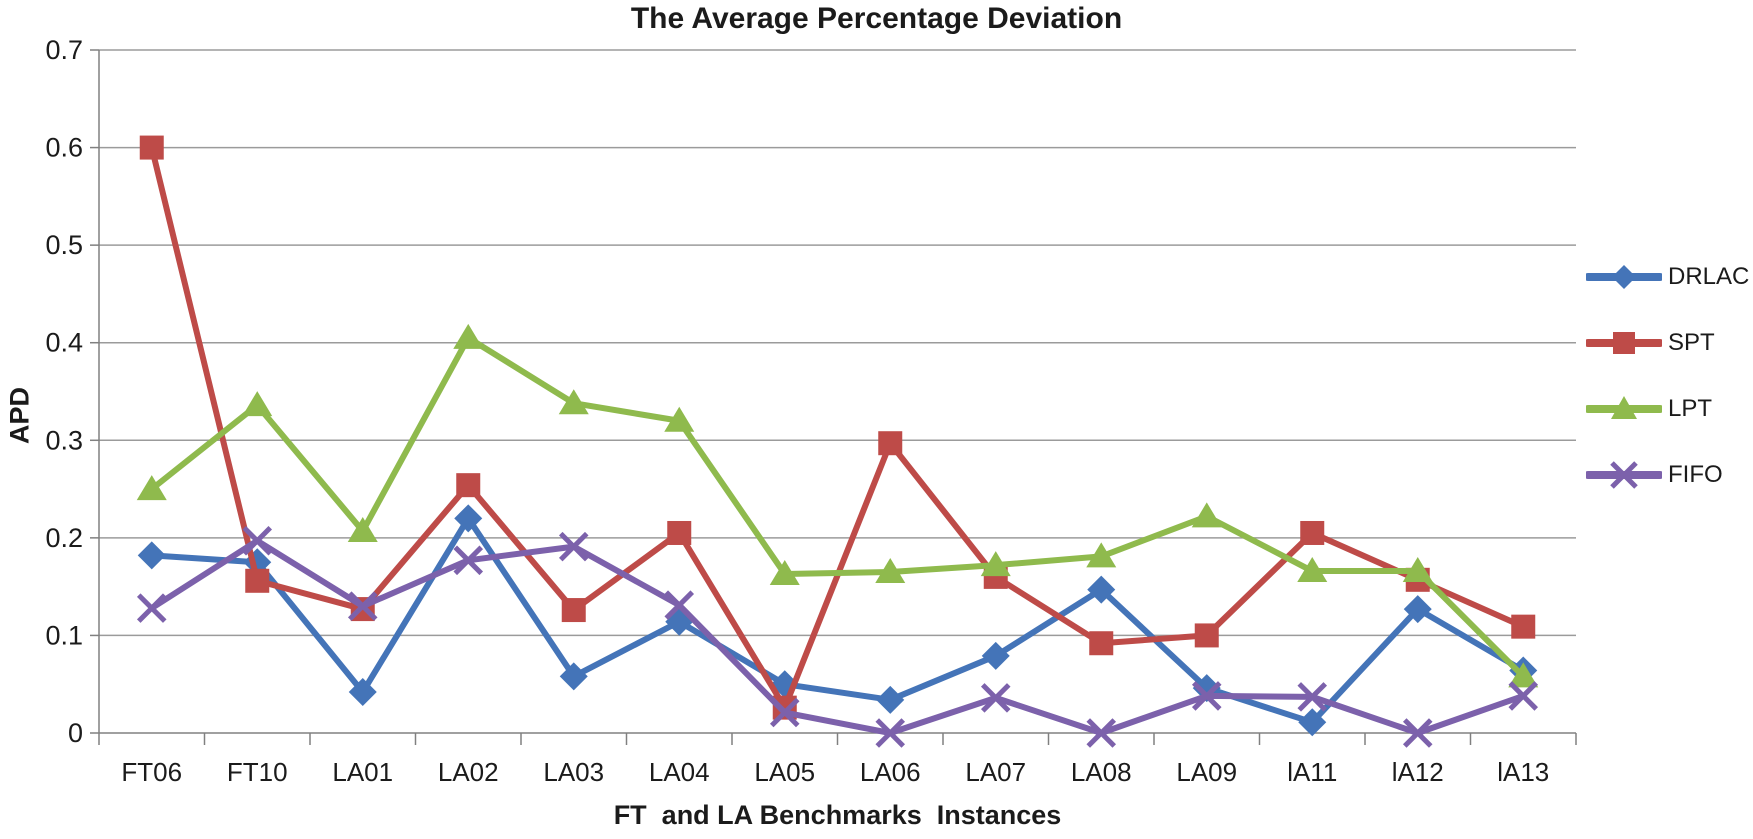 The width and height of the screenshot is (1753, 839). Describe the element at coordinates (151, 772) in the screenshot. I see `x-tick-label: FT06` at that location.